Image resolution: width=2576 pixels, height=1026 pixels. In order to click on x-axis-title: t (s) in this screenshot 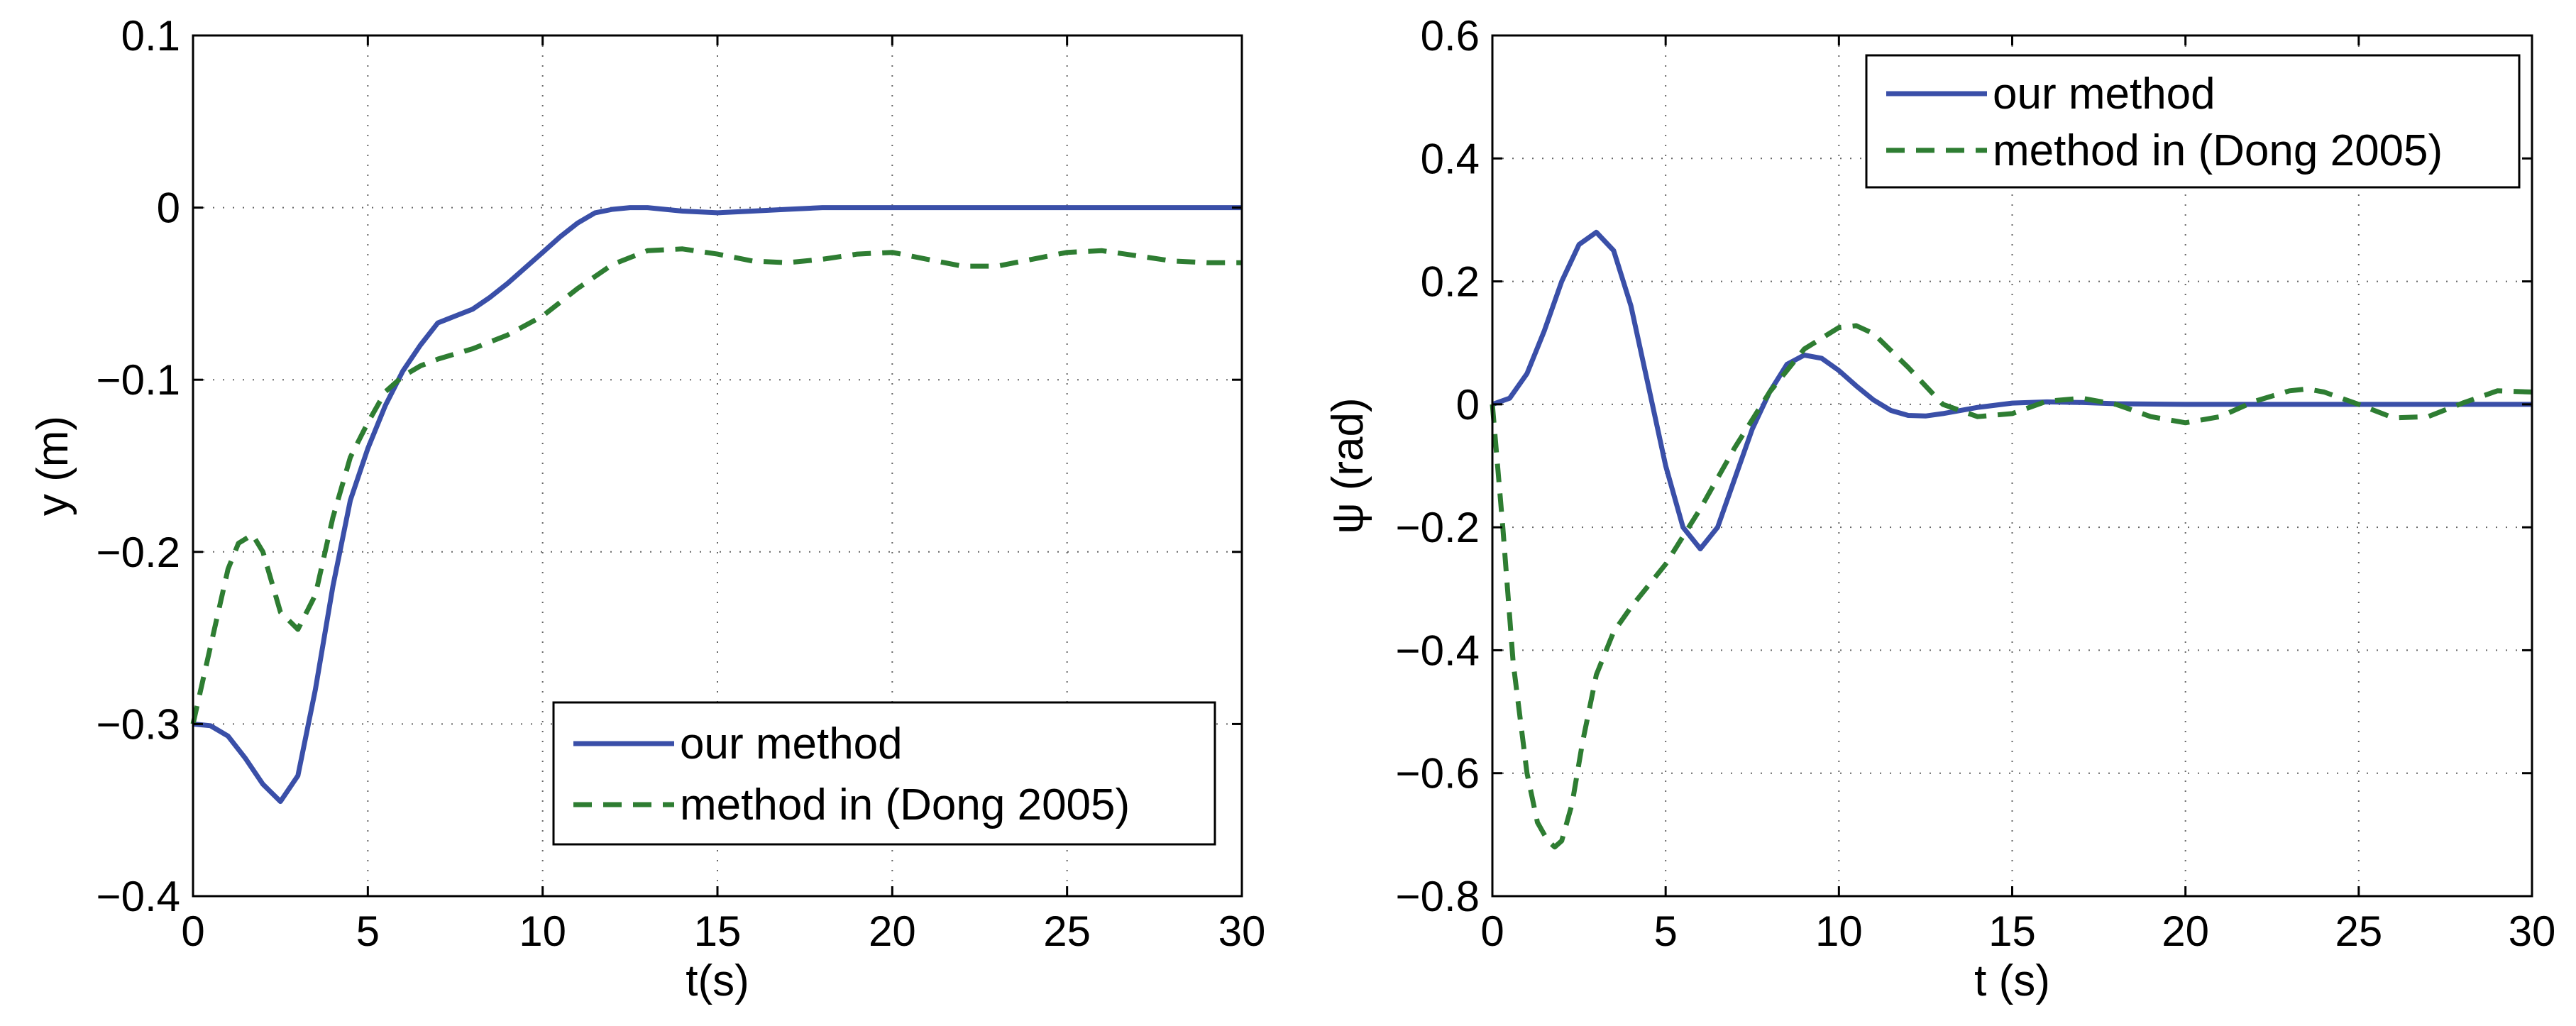, I will do `click(2012, 980)`.